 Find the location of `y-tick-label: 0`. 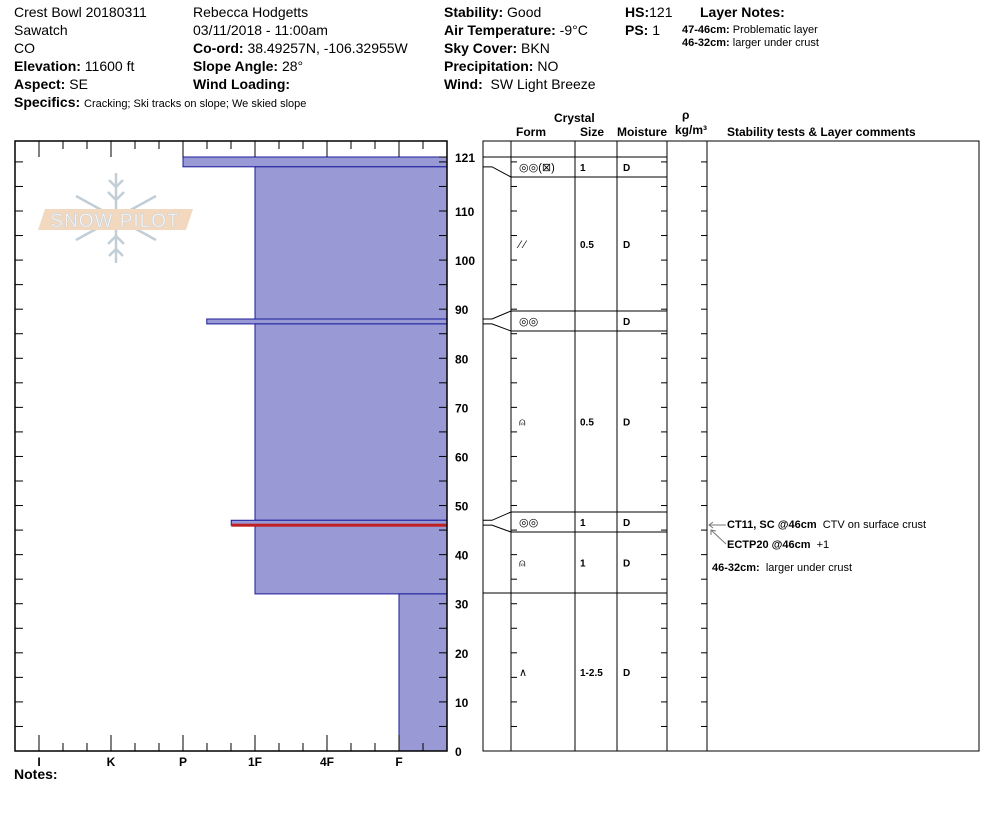

y-tick-label: 0 is located at coordinates (458, 752).